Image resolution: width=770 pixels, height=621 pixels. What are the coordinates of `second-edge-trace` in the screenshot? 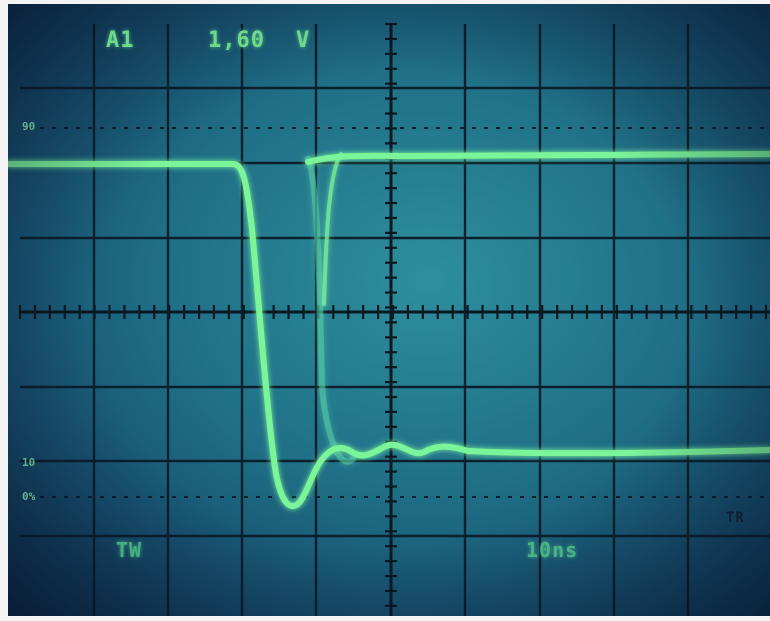 It's located at (332, 229).